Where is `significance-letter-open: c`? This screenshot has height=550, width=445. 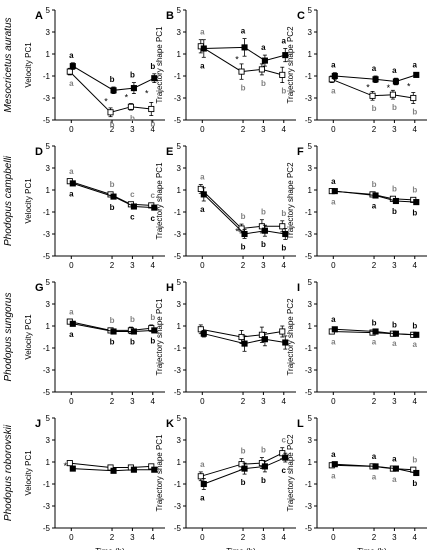
significance-letter-open: c is located at coordinates (132, 194).